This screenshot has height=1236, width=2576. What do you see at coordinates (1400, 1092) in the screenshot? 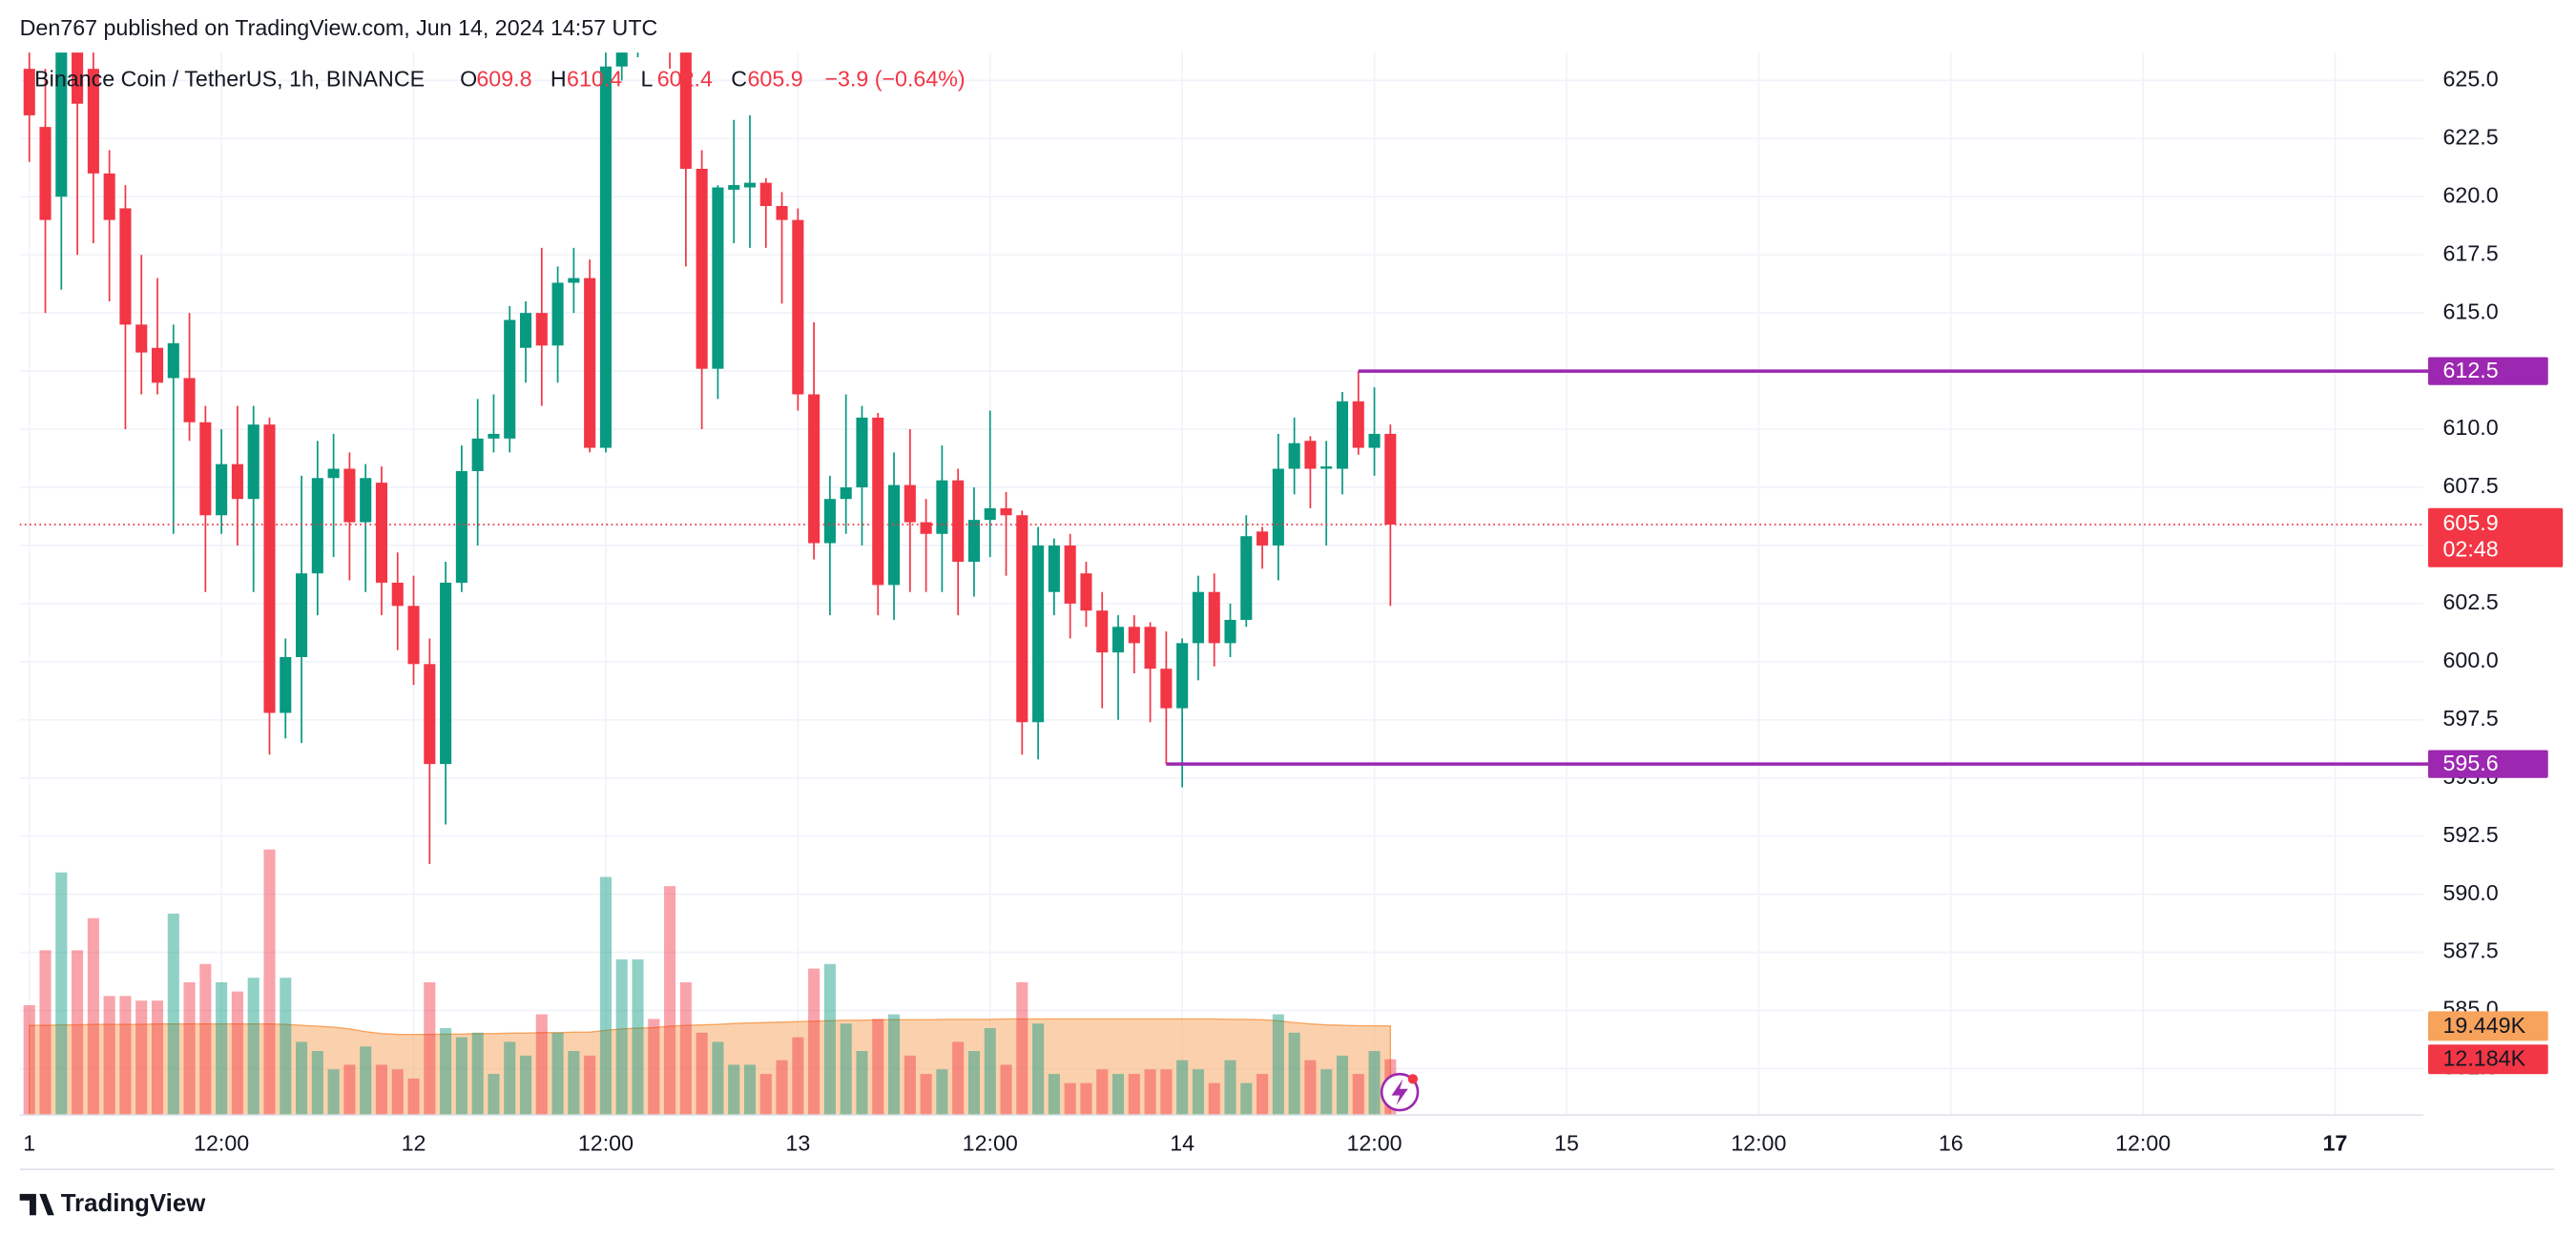
I see `watermark` at bounding box center [1400, 1092].